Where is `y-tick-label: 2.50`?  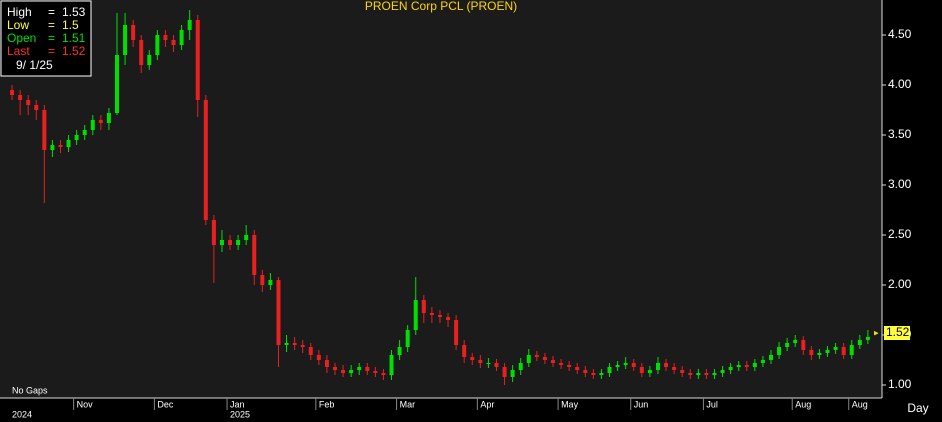
y-tick-label: 2.50 is located at coordinates (900, 234).